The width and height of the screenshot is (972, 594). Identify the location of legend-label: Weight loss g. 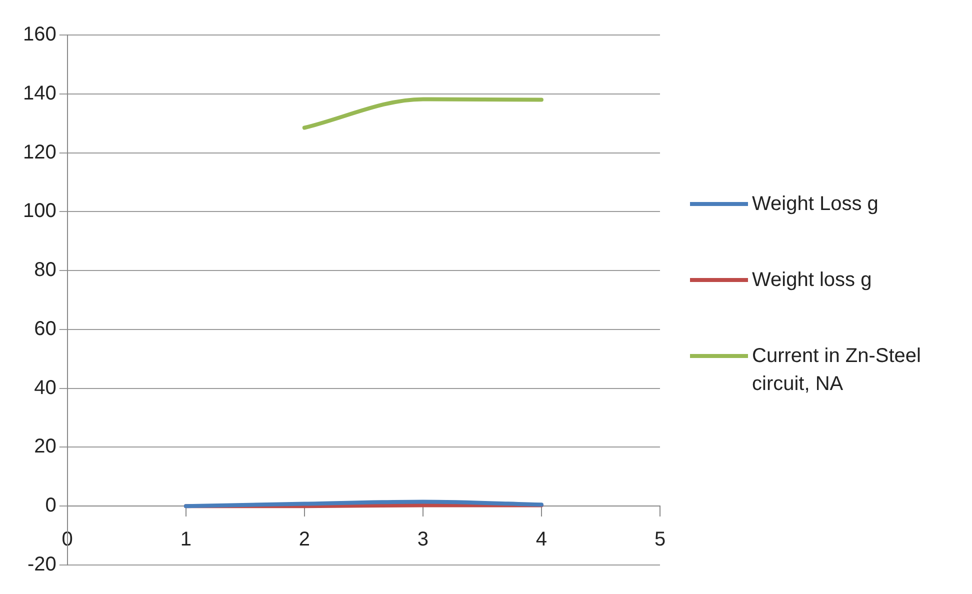
(812, 280).